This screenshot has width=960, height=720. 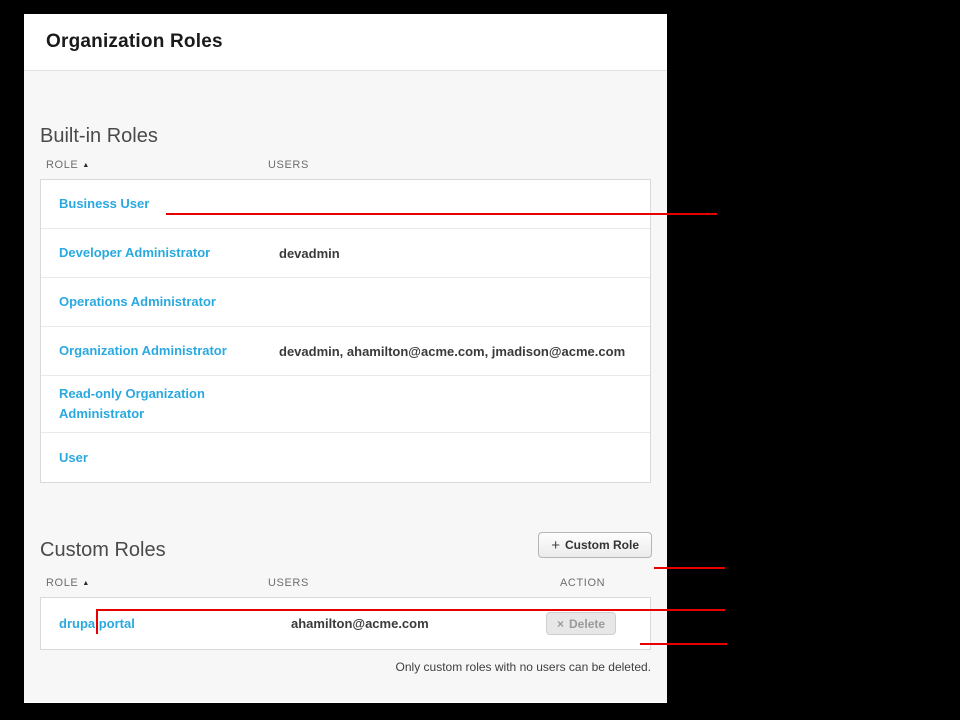 I want to click on close-icon: ×, so click(x=561, y=623).